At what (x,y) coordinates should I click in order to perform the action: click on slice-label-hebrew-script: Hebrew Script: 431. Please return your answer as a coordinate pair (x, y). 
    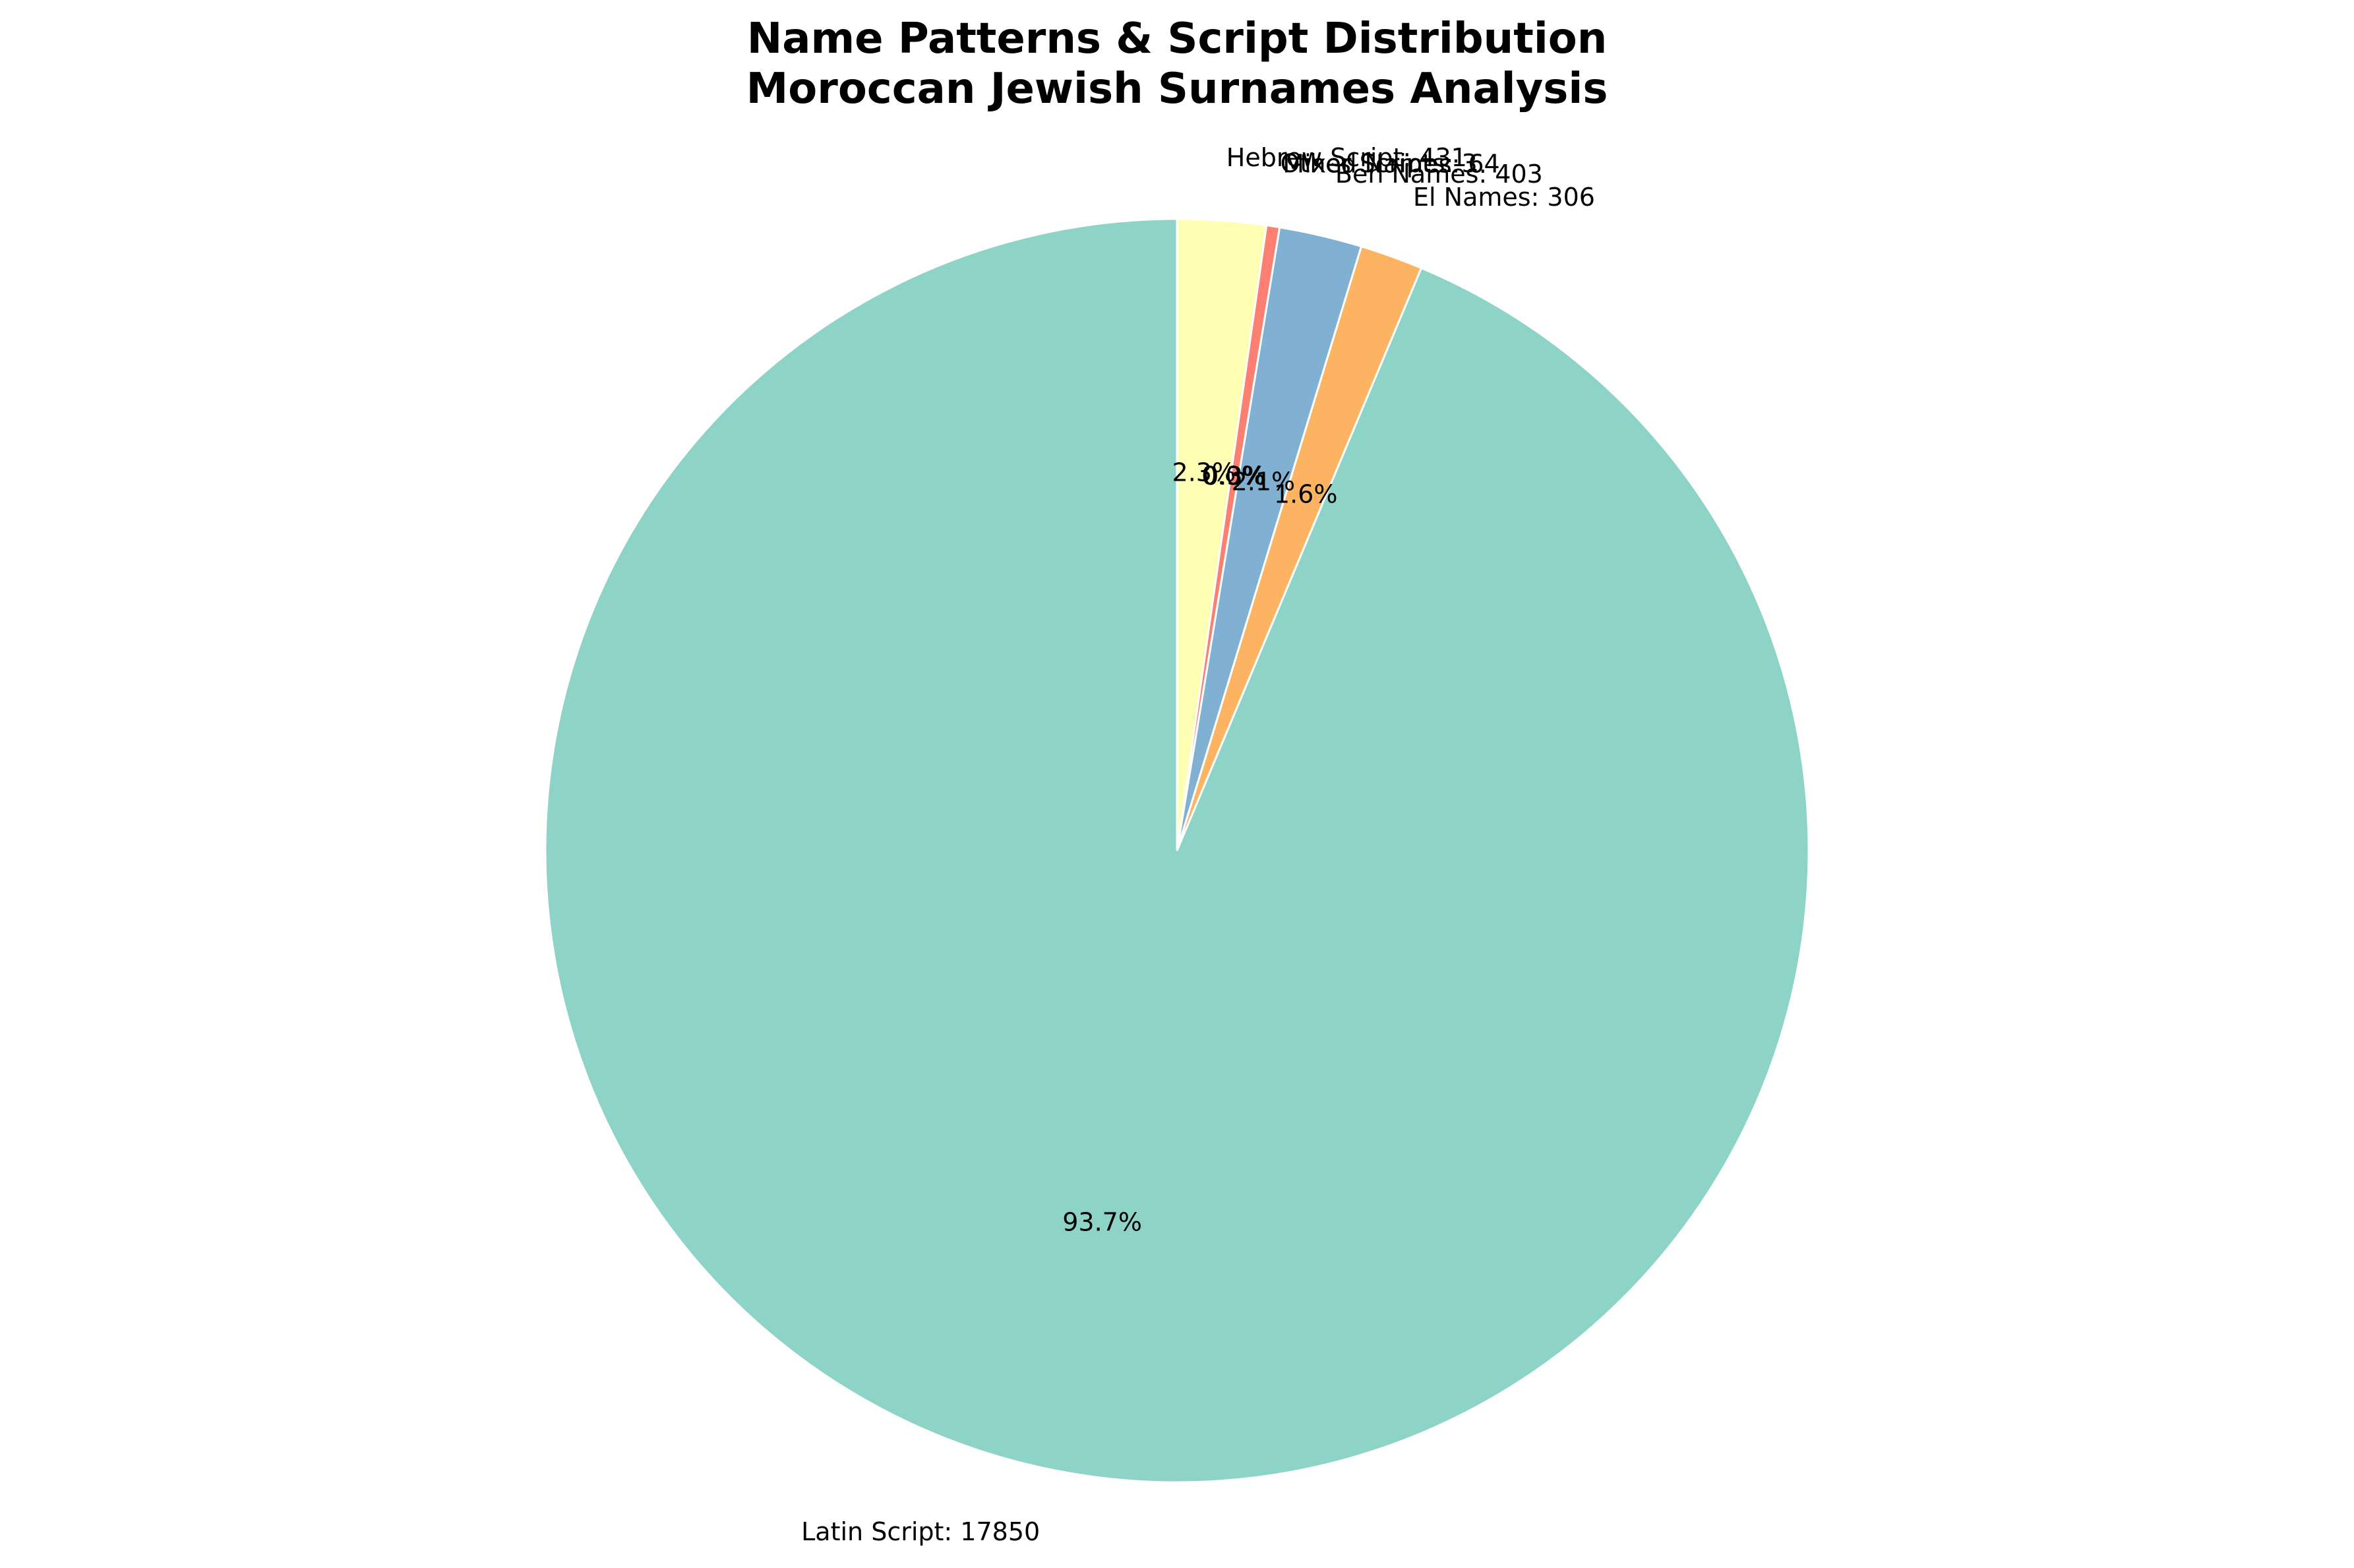
    Looking at the image, I should click on (1346, 157).